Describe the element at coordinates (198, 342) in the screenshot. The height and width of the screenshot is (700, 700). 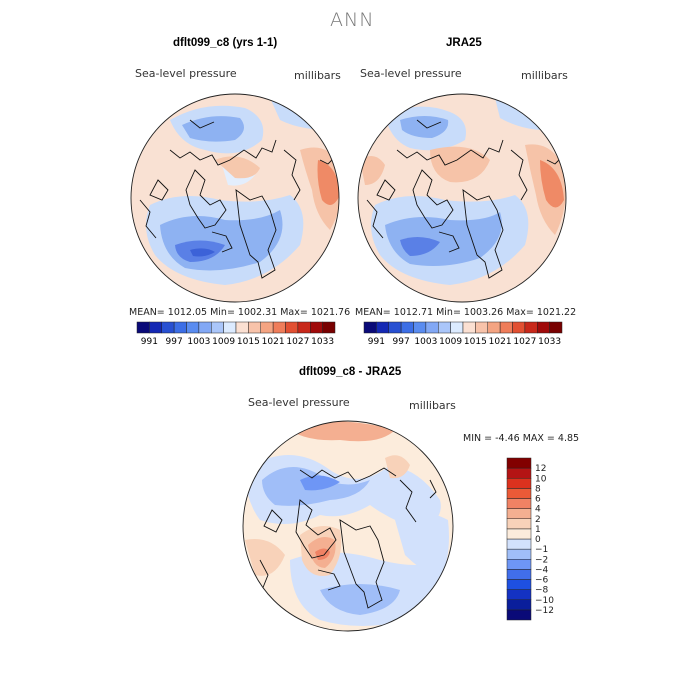
I see `panel-1-colorbar-tick-label: 1003` at that location.